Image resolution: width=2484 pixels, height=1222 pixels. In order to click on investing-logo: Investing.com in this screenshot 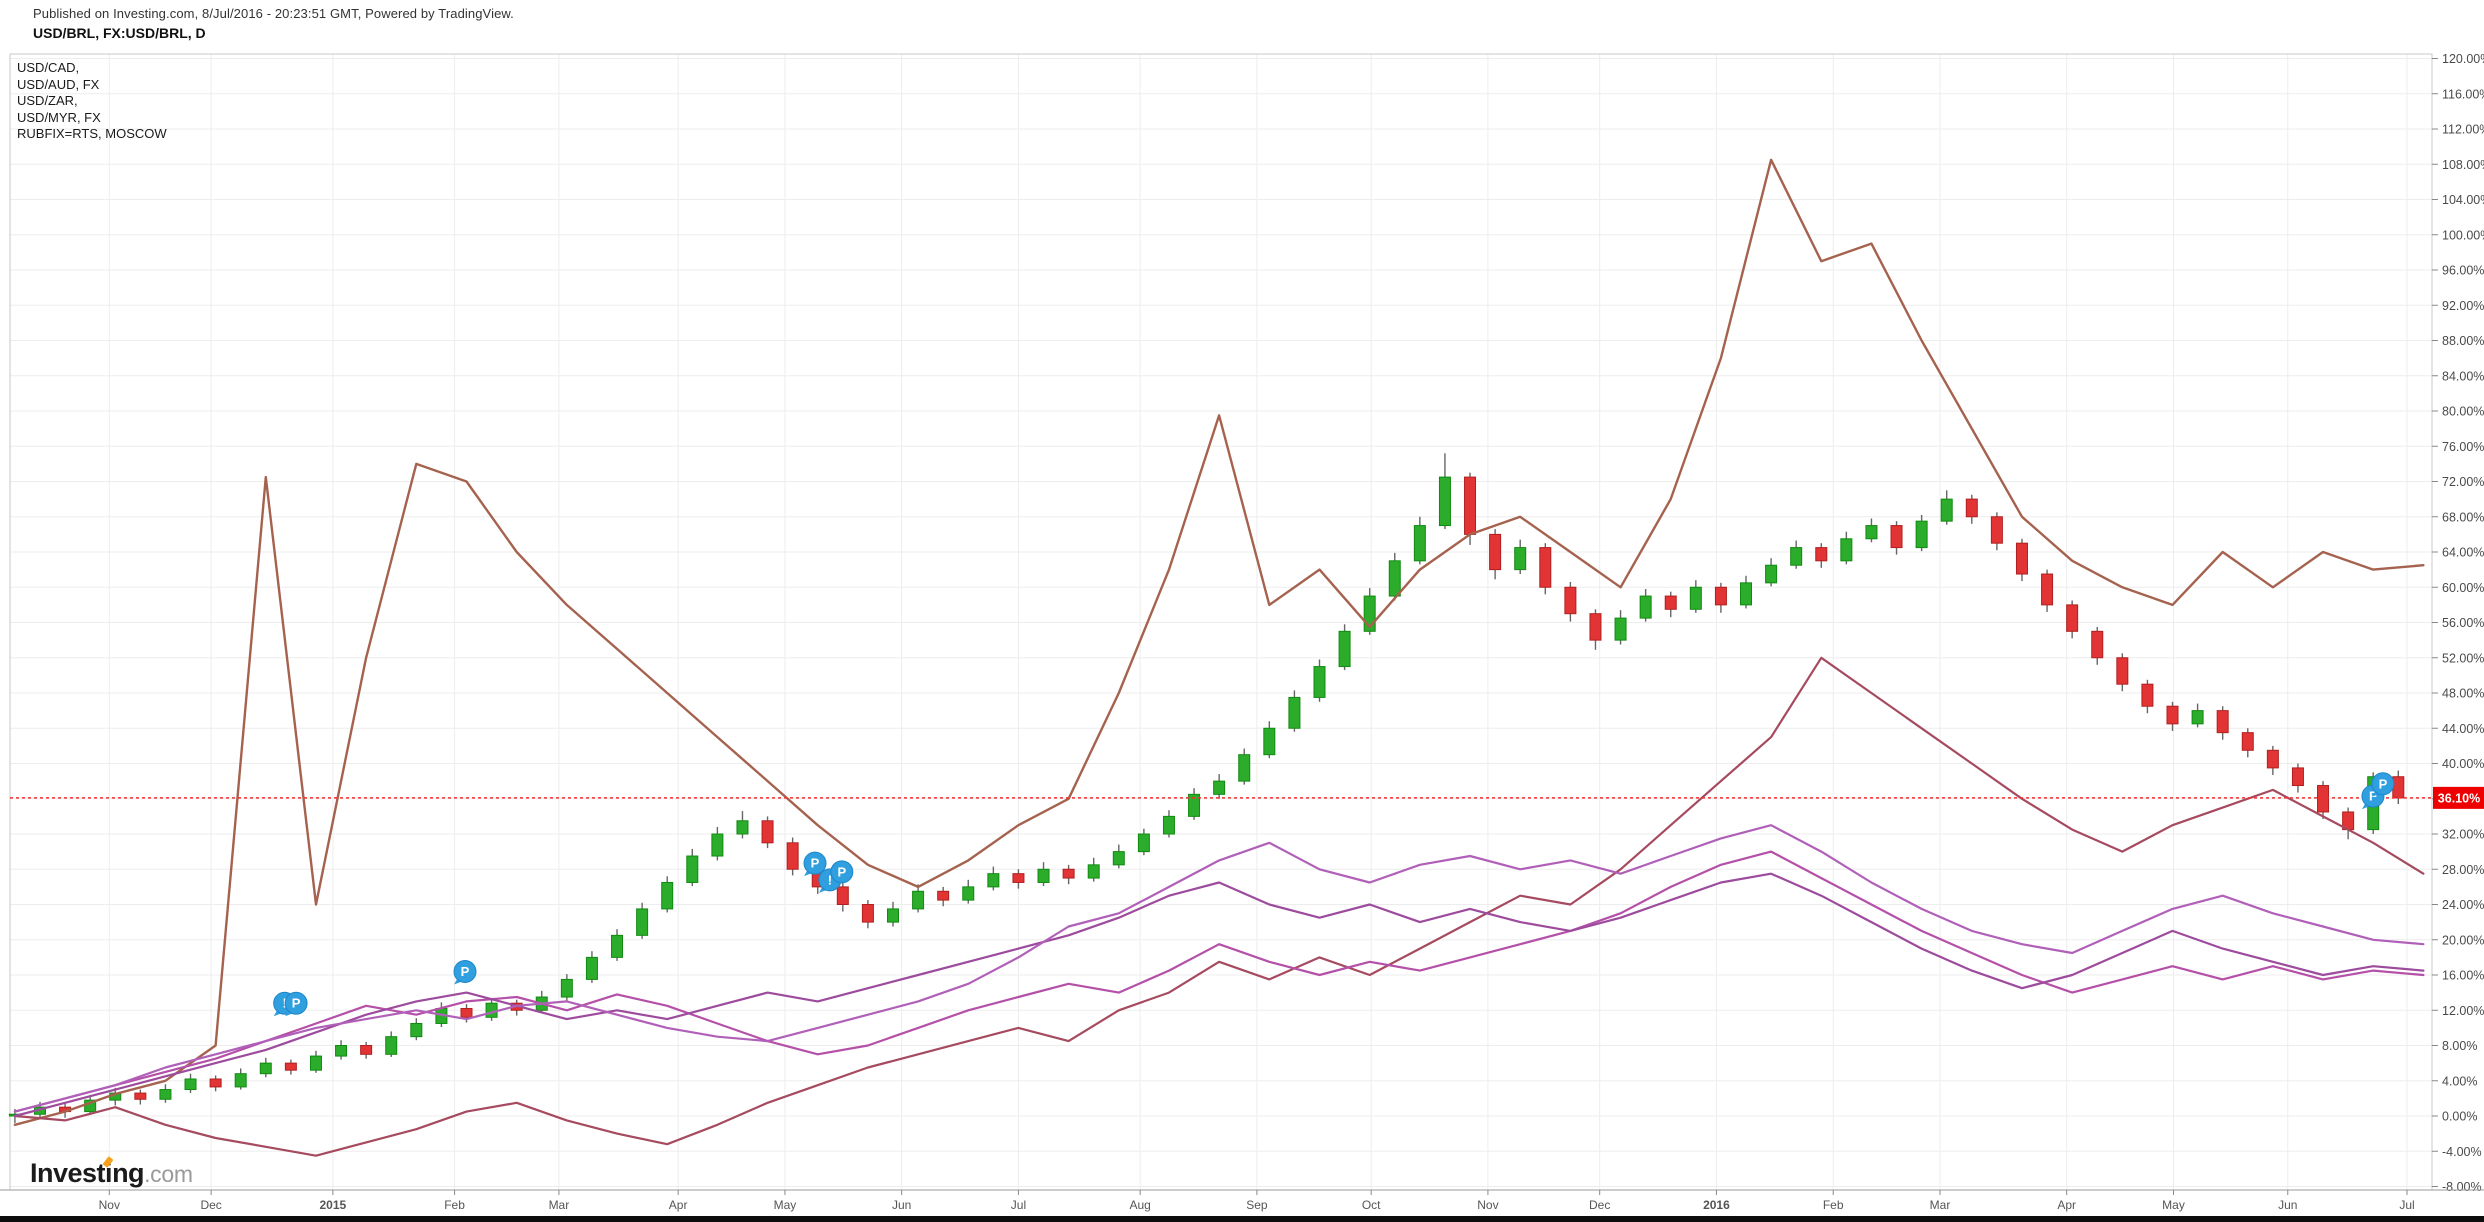, I will do `click(111, 1173)`.